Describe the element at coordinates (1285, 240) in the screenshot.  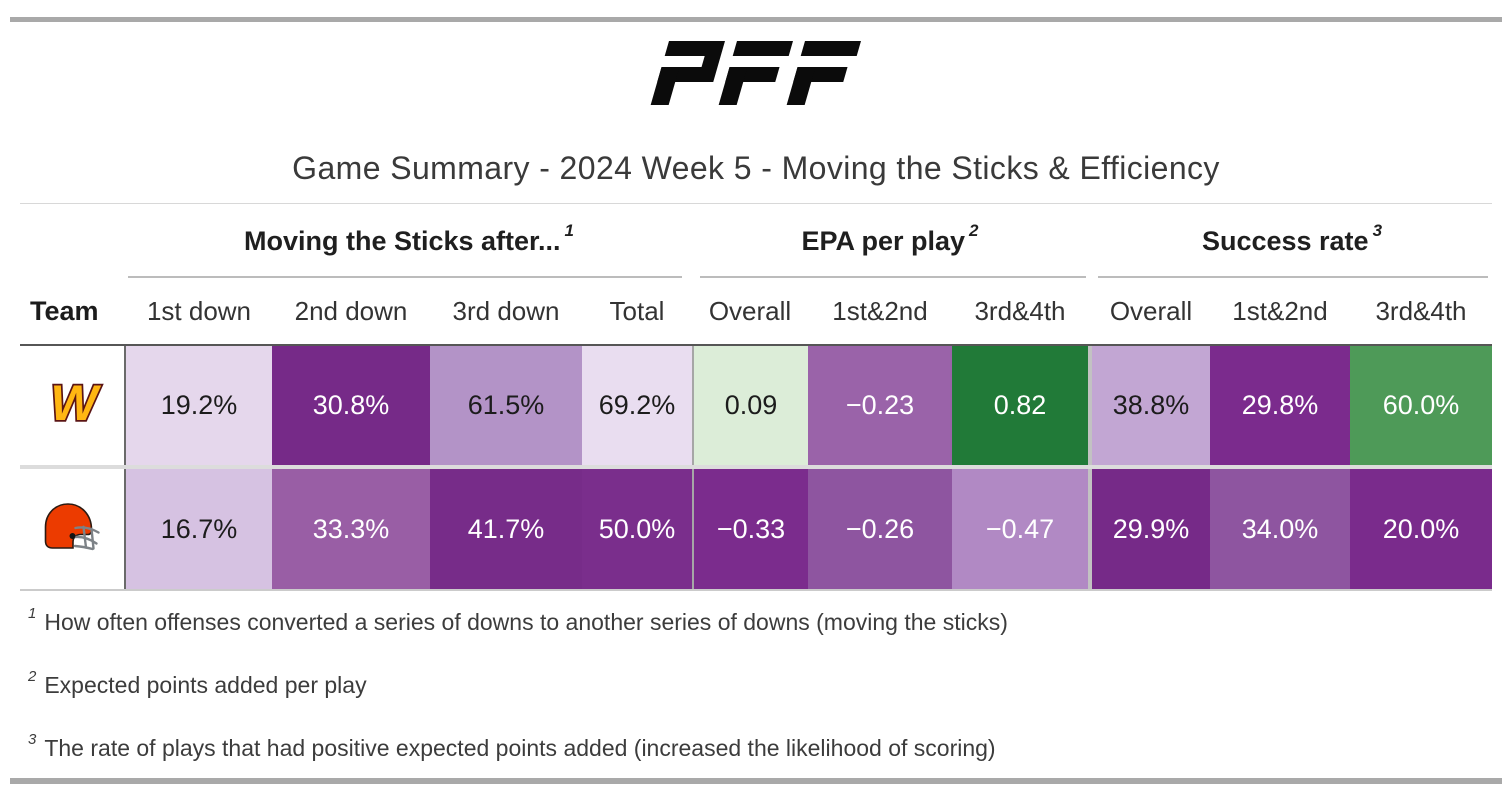
I see `group-header-label: Success rate` at that location.